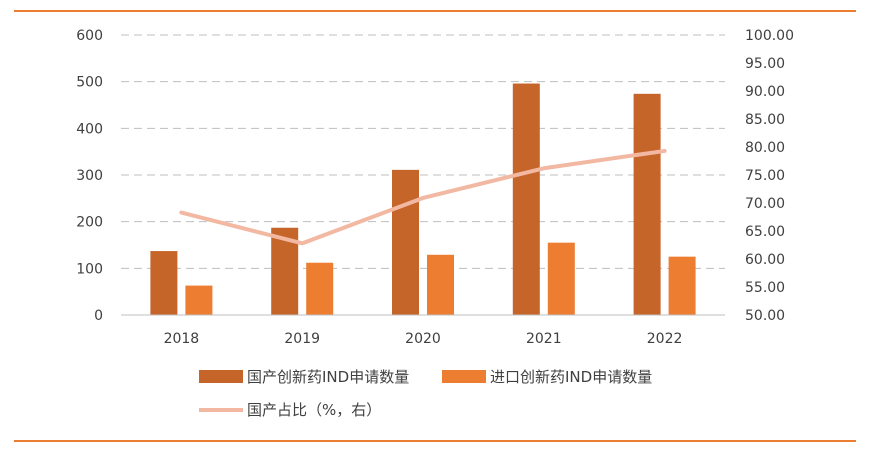 The width and height of the screenshot is (879, 452). What do you see at coordinates (769, 36) in the screenshot?
I see `y-right-tick-label: 100.00` at bounding box center [769, 36].